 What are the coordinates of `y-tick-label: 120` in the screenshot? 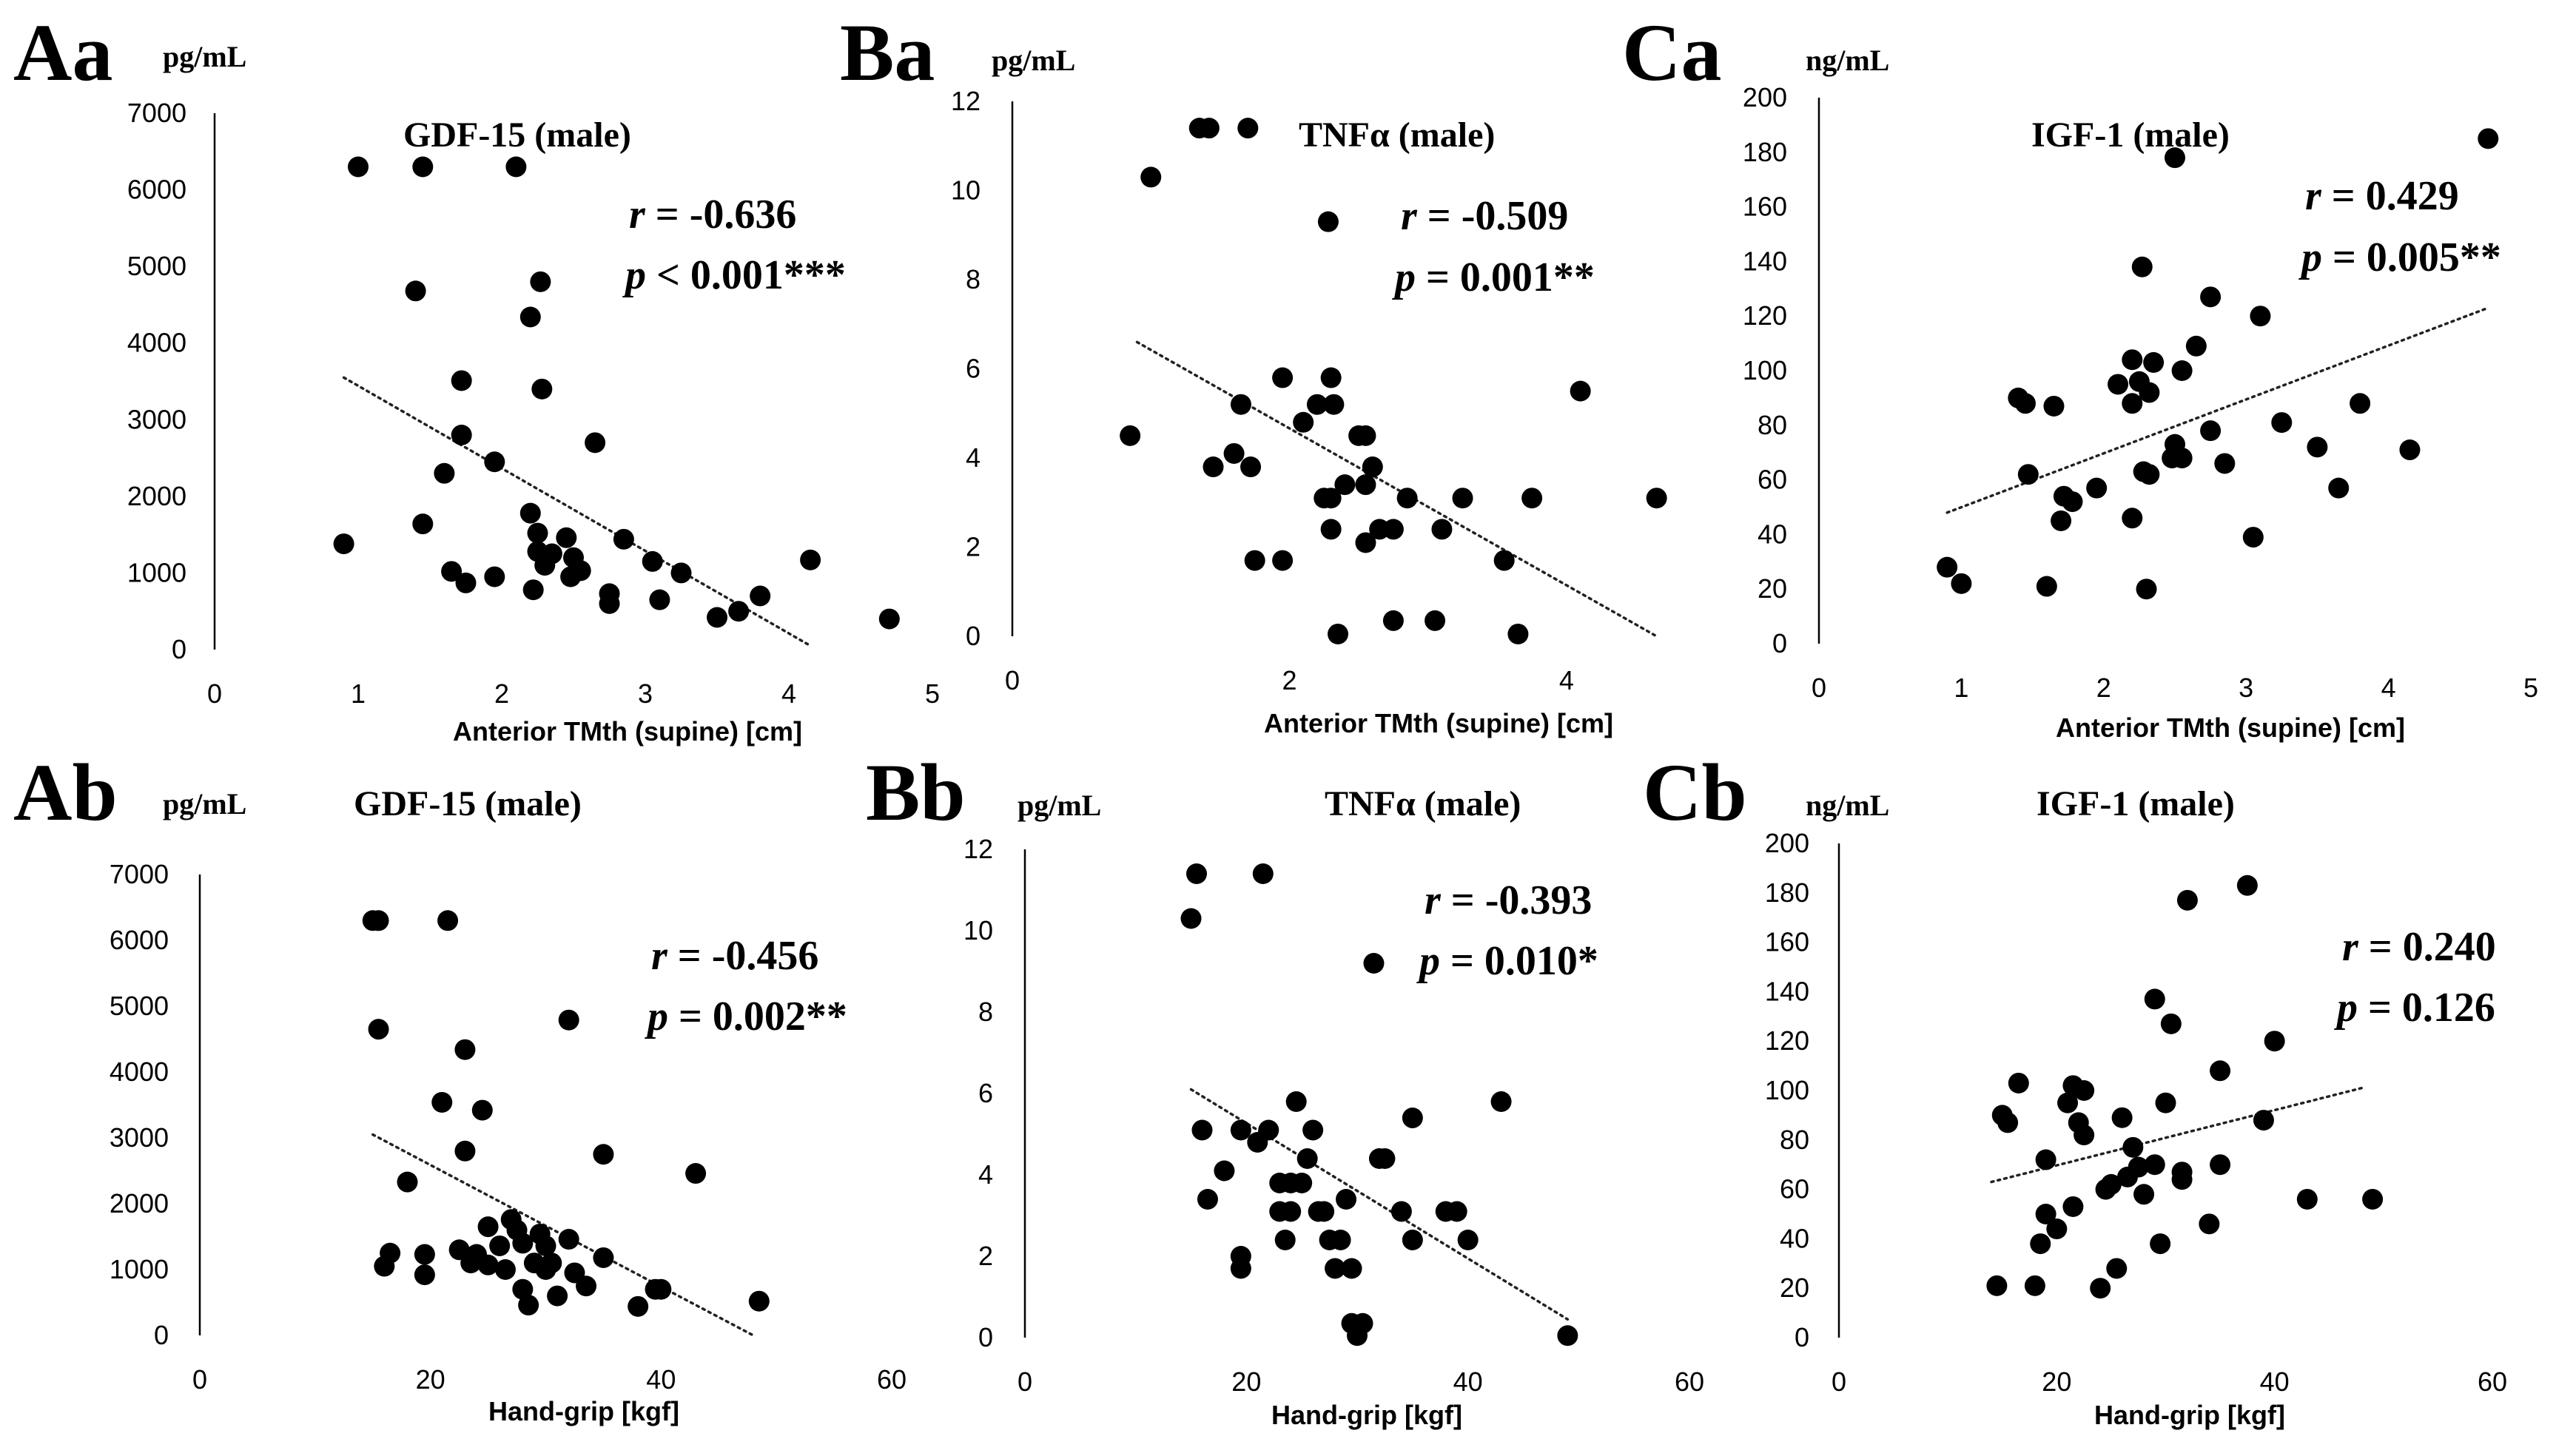 It's located at (1787, 1040).